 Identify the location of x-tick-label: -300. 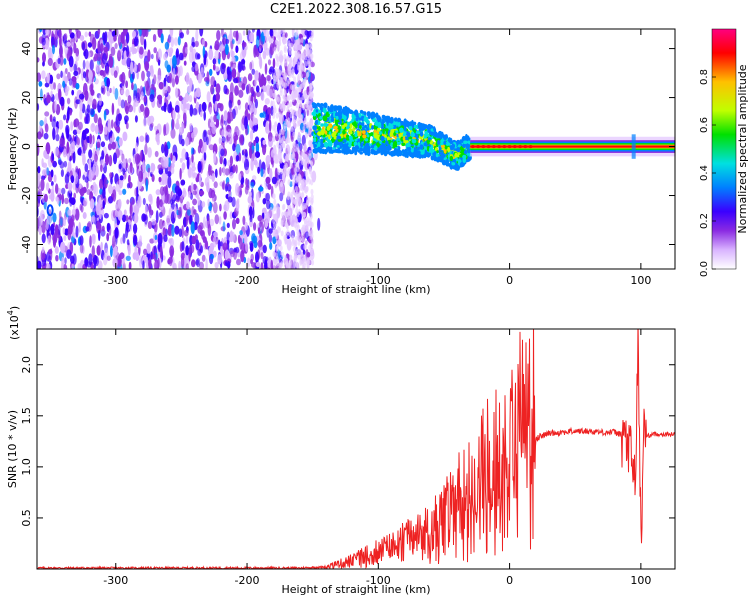
(115, 580).